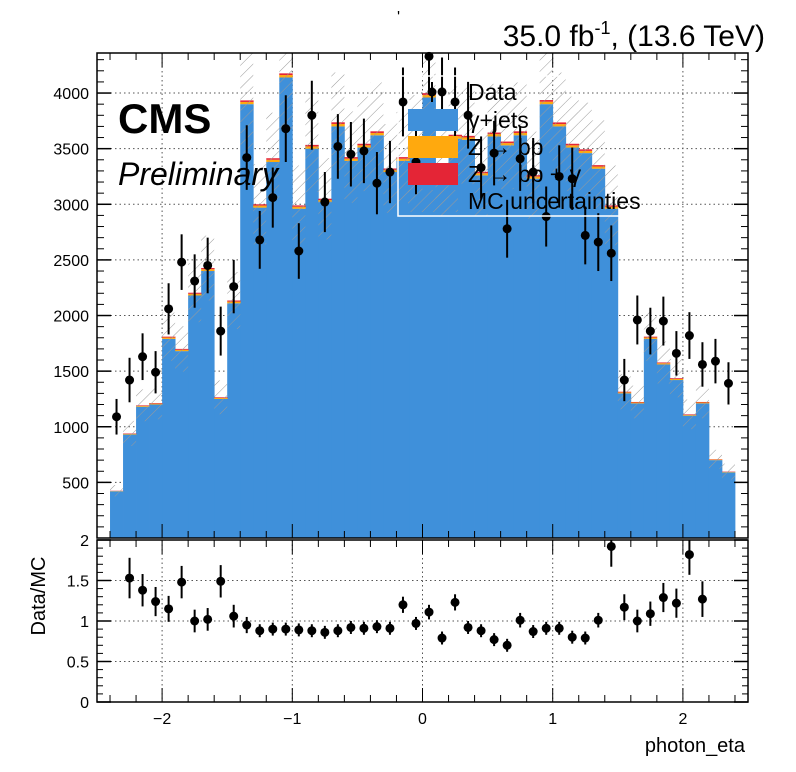 Image resolution: width=796 pixels, height=772 pixels. What do you see at coordinates (71, 94) in the screenshot?
I see `main-ytick-label: 4000` at bounding box center [71, 94].